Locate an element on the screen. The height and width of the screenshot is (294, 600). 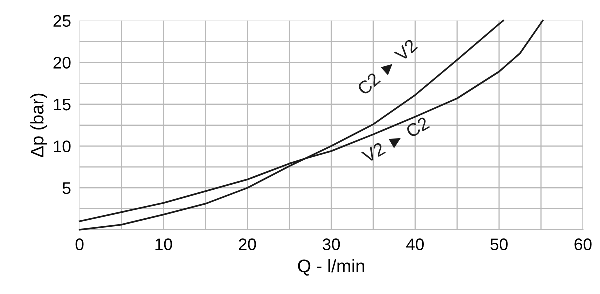
y-tick-label: 15 is located at coordinates (62, 105).